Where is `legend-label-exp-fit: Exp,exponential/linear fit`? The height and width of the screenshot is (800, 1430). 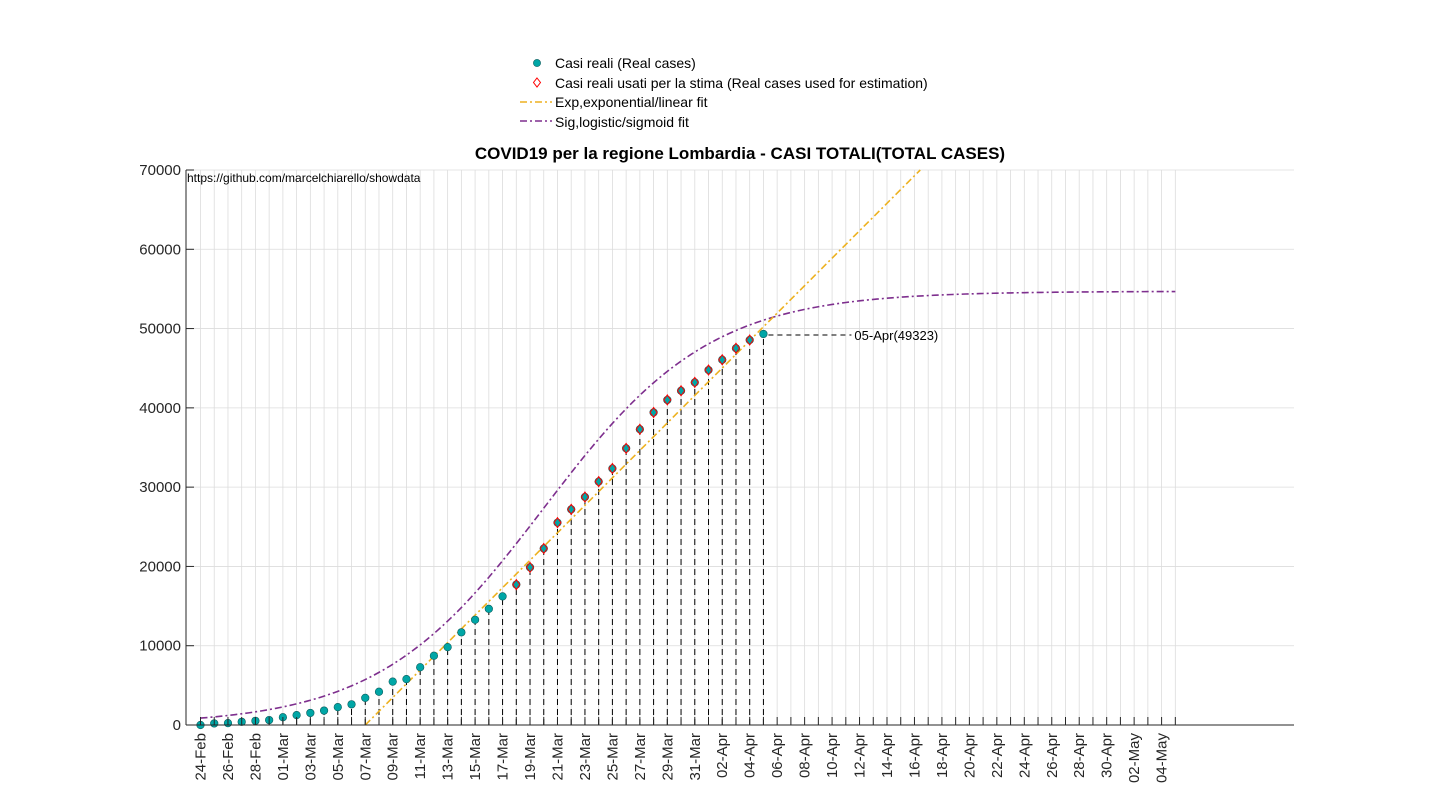
legend-label-exp-fit: Exp,exponential/linear fit is located at coordinates (631, 102).